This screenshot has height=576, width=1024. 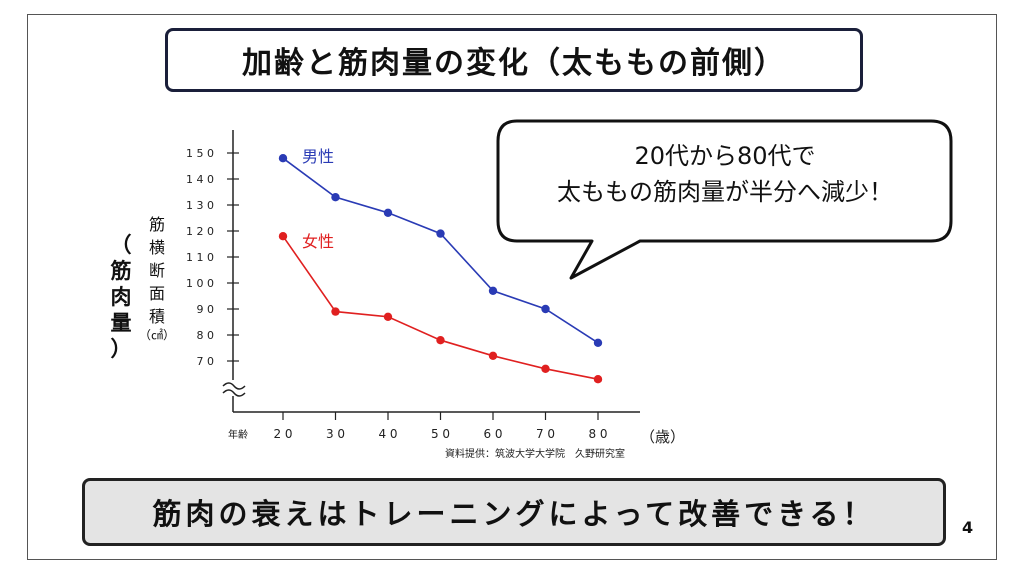 What do you see at coordinates (200, 205) in the screenshot?
I see `y-tick-label: 1 3 0` at bounding box center [200, 205].